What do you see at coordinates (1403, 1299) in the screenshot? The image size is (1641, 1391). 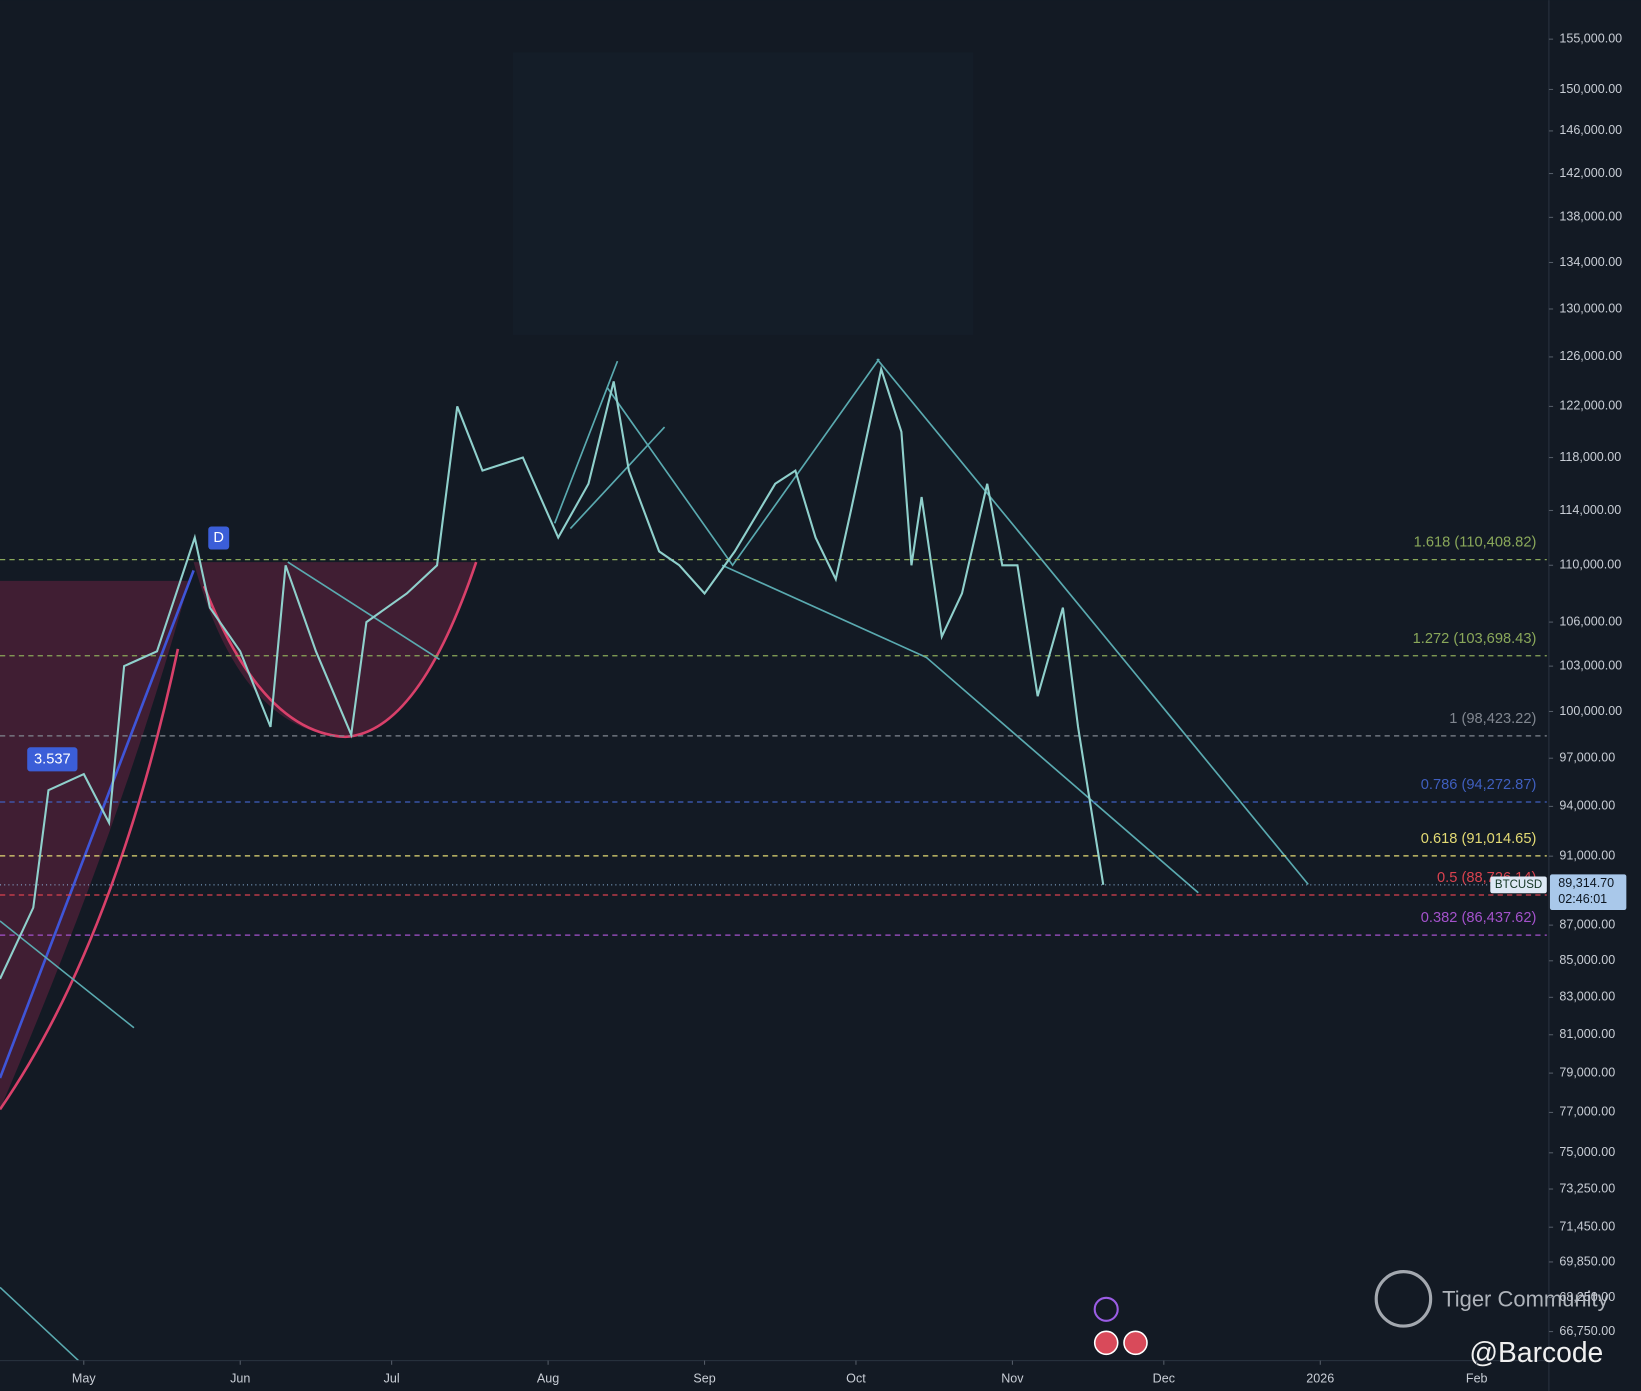 I see `watermark-logo` at bounding box center [1403, 1299].